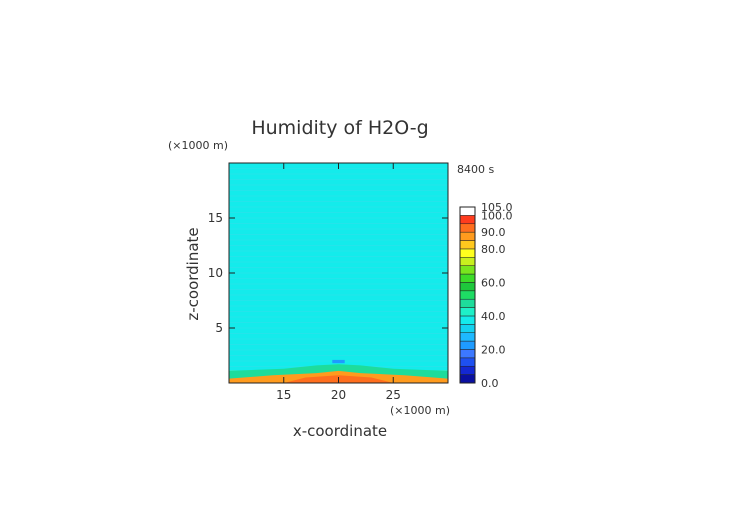 This screenshot has height=532, width=752. Describe the element at coordinates (283, 395) in the screenshot. I see `x-tick-label: 15` at that location.